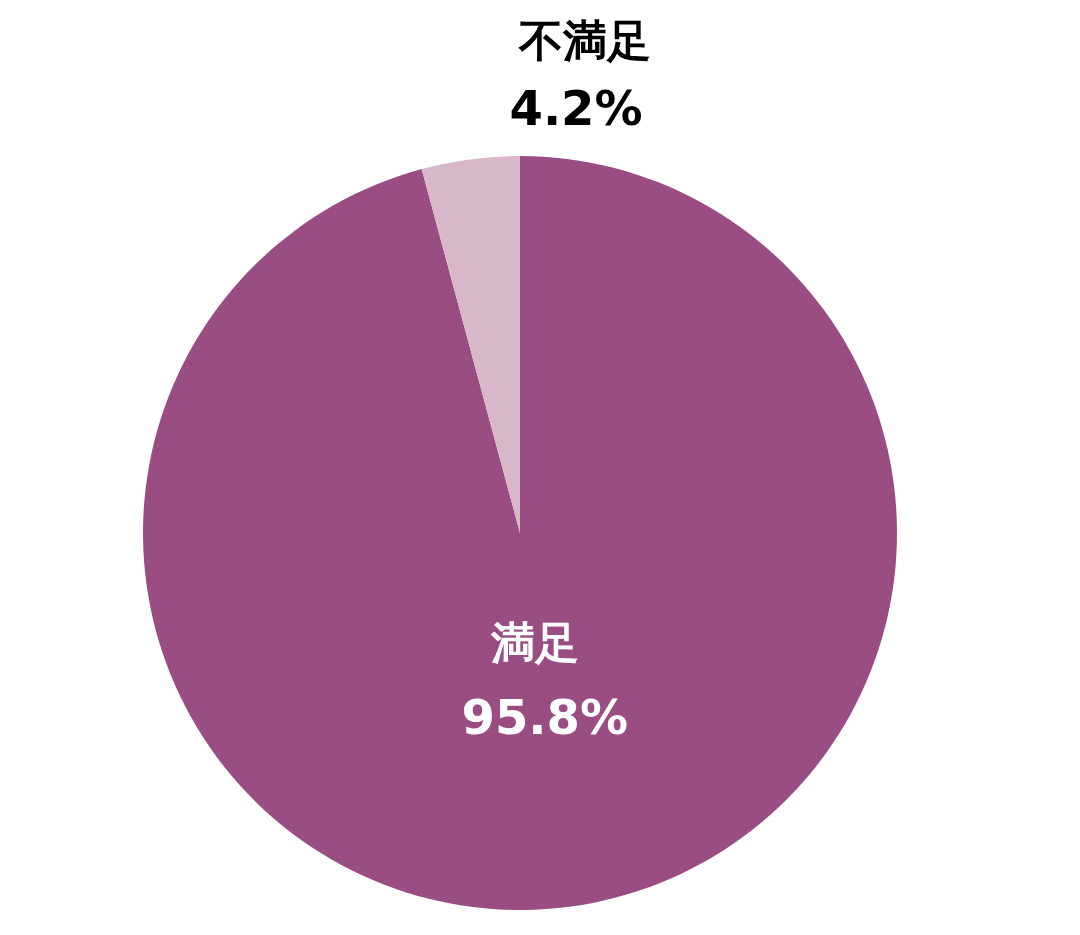  I want to click on slice-label: 満足, so click(534, 643).